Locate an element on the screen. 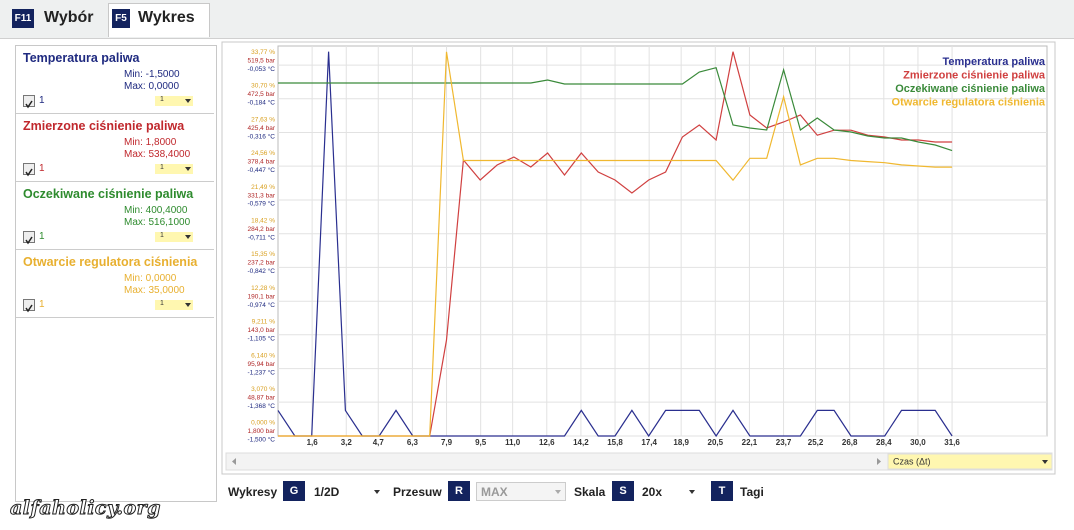 The width and height of the screenshot is (1074, 530). tab-key: F5 is located at coordinates (121, 18).